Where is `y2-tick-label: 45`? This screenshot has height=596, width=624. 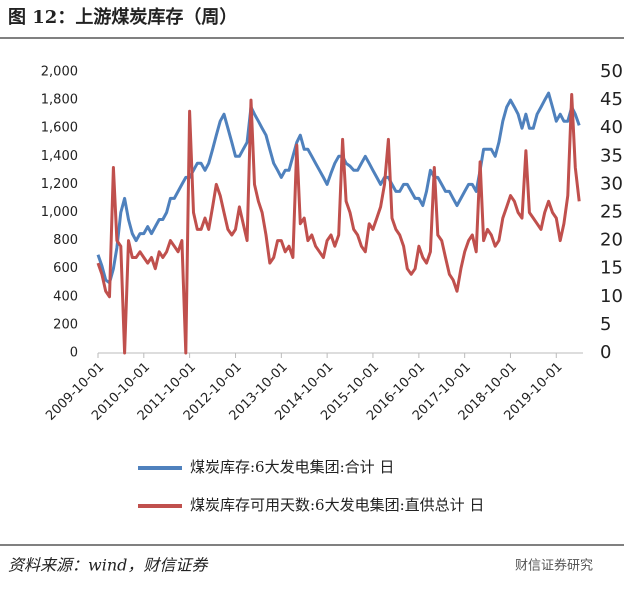
y2-tick-label: 45 is located at coordinates (611, 99).